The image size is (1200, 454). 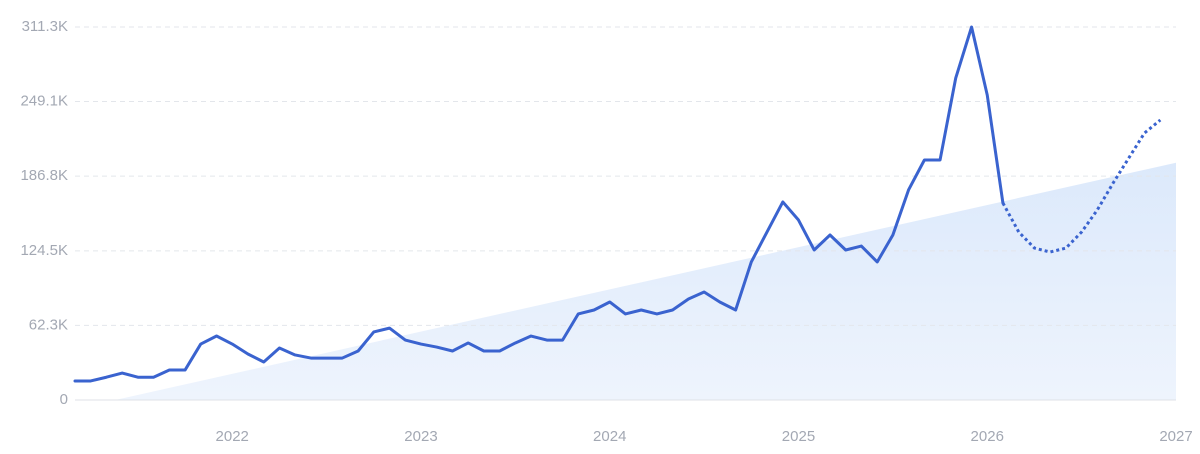 I want to click on y-tick-label: 249.1K, so click(x=44, y=100).